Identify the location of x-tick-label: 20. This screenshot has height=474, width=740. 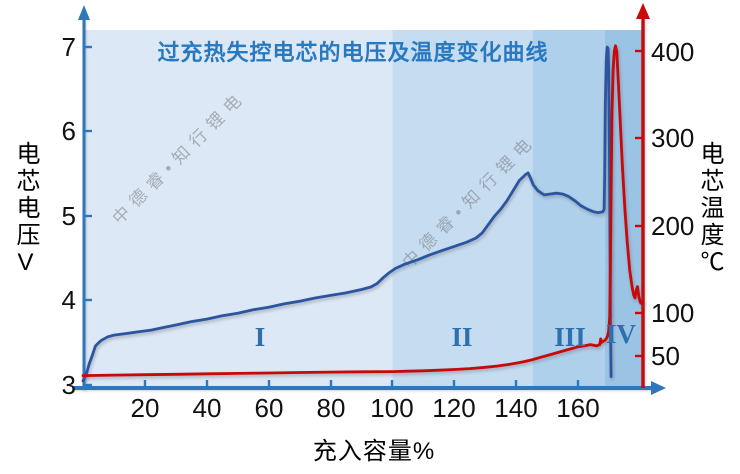
(145, 408).